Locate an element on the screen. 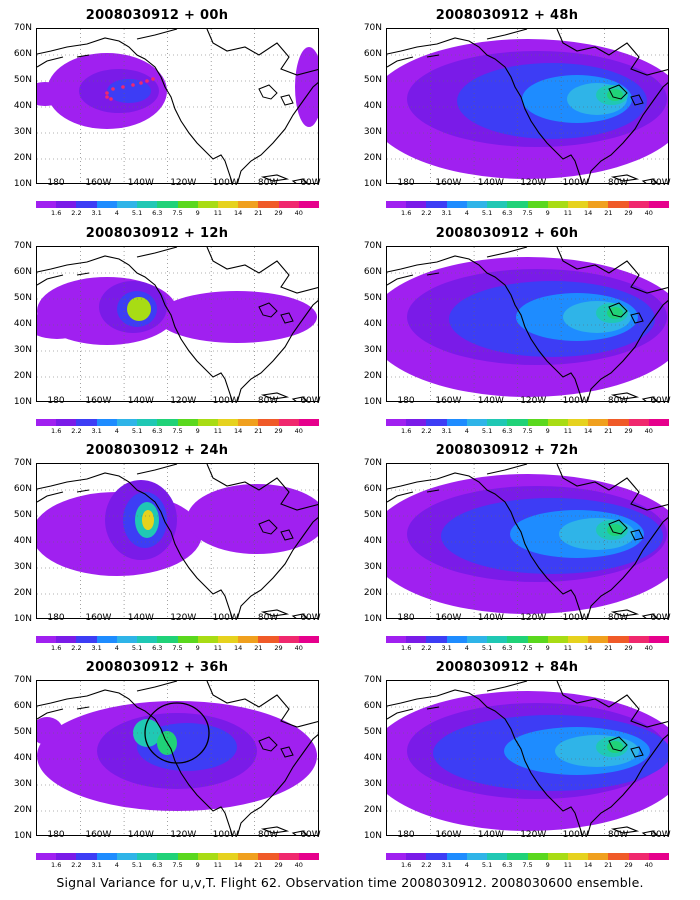  colorbar-label: 9 is located at coordinates (547, 431).